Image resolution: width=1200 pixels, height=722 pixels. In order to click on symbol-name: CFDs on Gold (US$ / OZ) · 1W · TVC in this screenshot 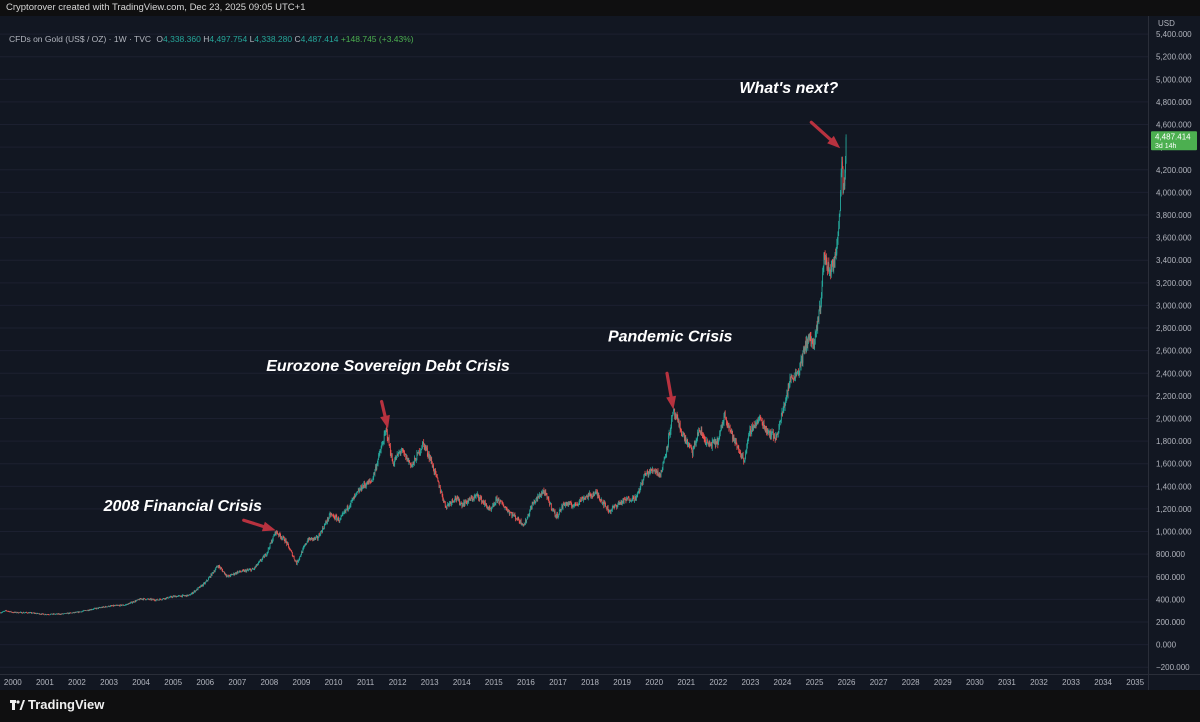, I will do `click(80, 39)`.